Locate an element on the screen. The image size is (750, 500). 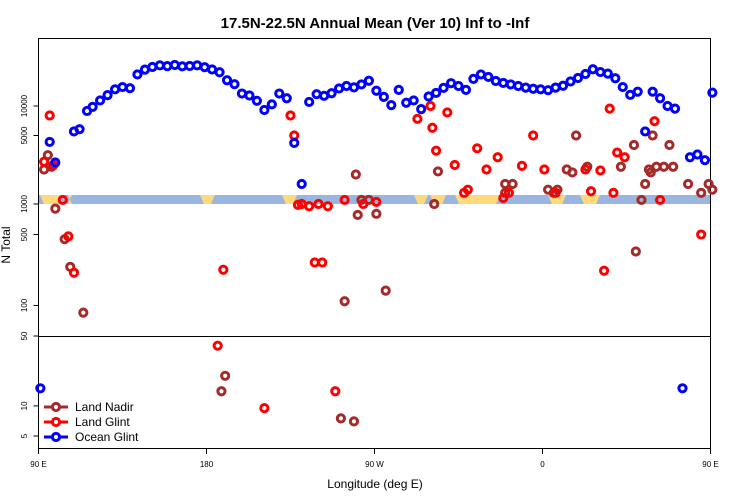
legend-label-1: Land Glint is located at coordinates (102, 422).